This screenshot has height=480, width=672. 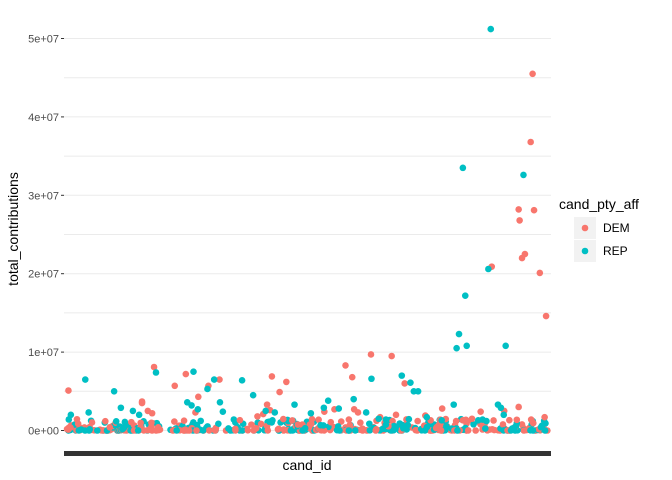 I want to click on x-axis-tick-band, so click(x=307, y=453).